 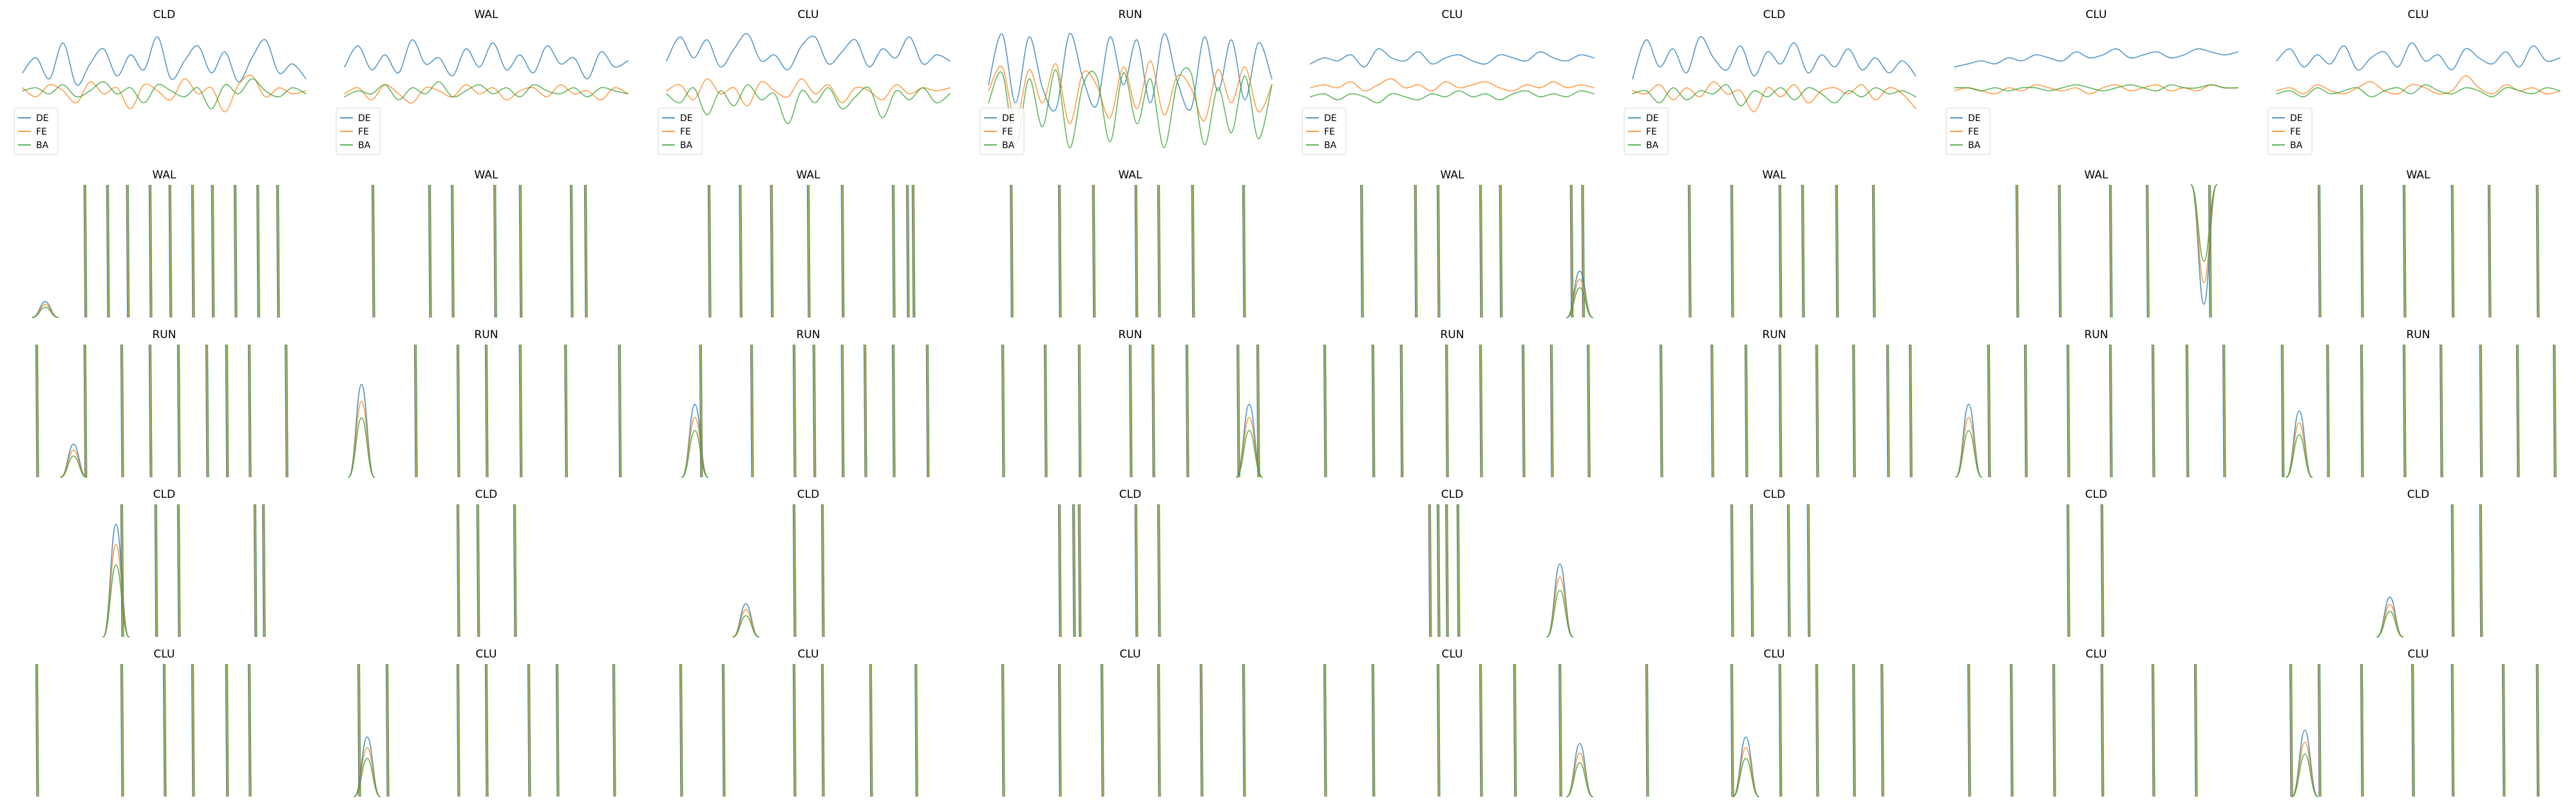 I want to click on legend-label-de: DE, so click(x=1008, y=119).